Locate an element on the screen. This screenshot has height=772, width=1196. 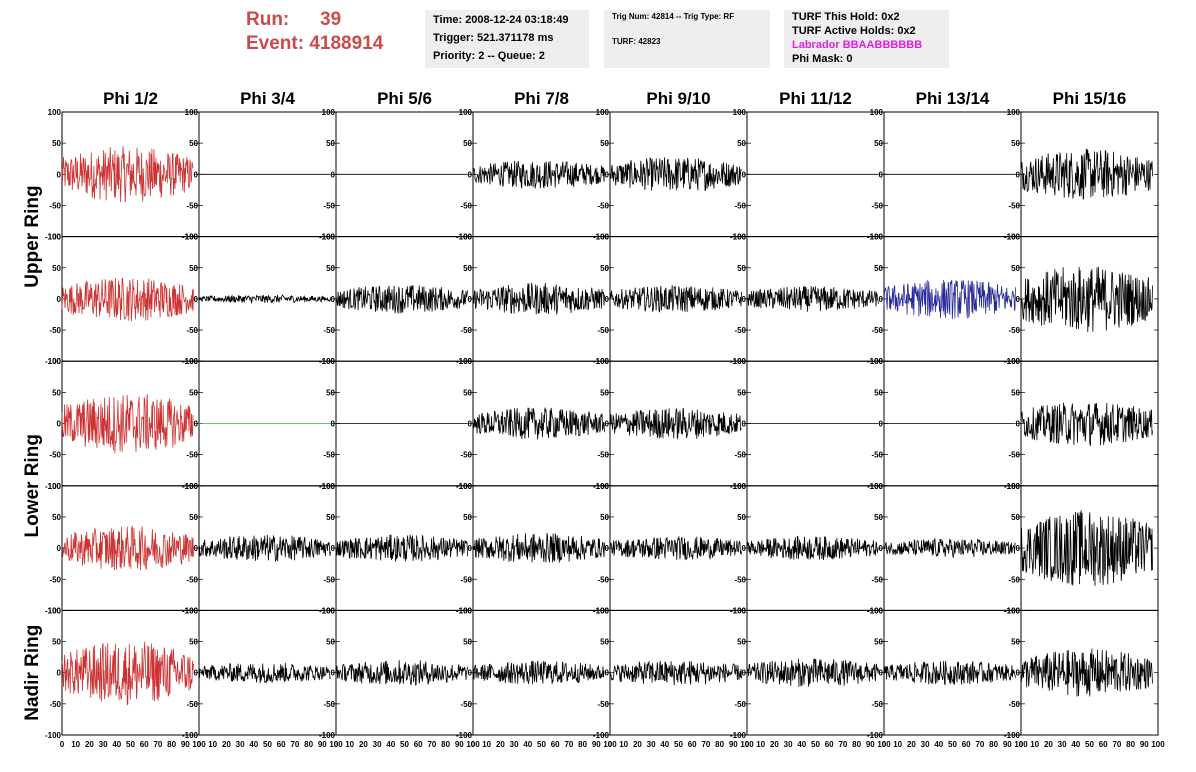
column-title: Phi 9/10 is located at coordinates (678, 98).